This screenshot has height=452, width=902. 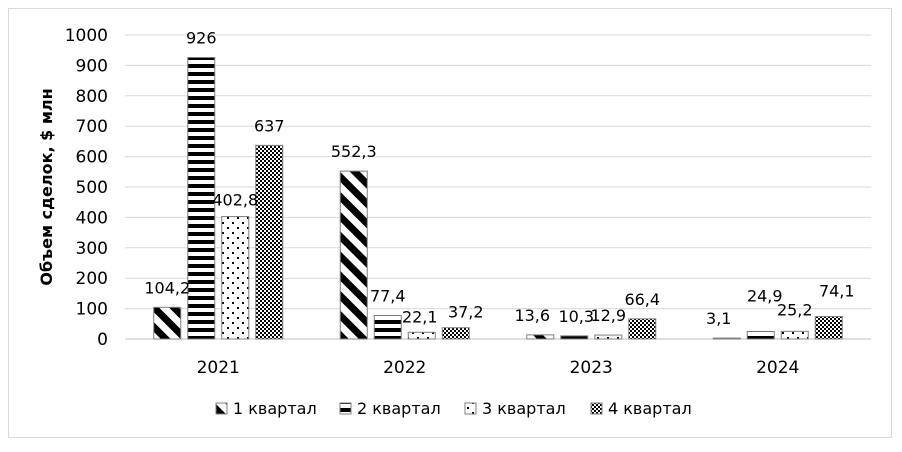 What do you see at coordinates (466, 312) in the screenshot?
I see `data-label: 37,2` at bounding box center [466, 312].